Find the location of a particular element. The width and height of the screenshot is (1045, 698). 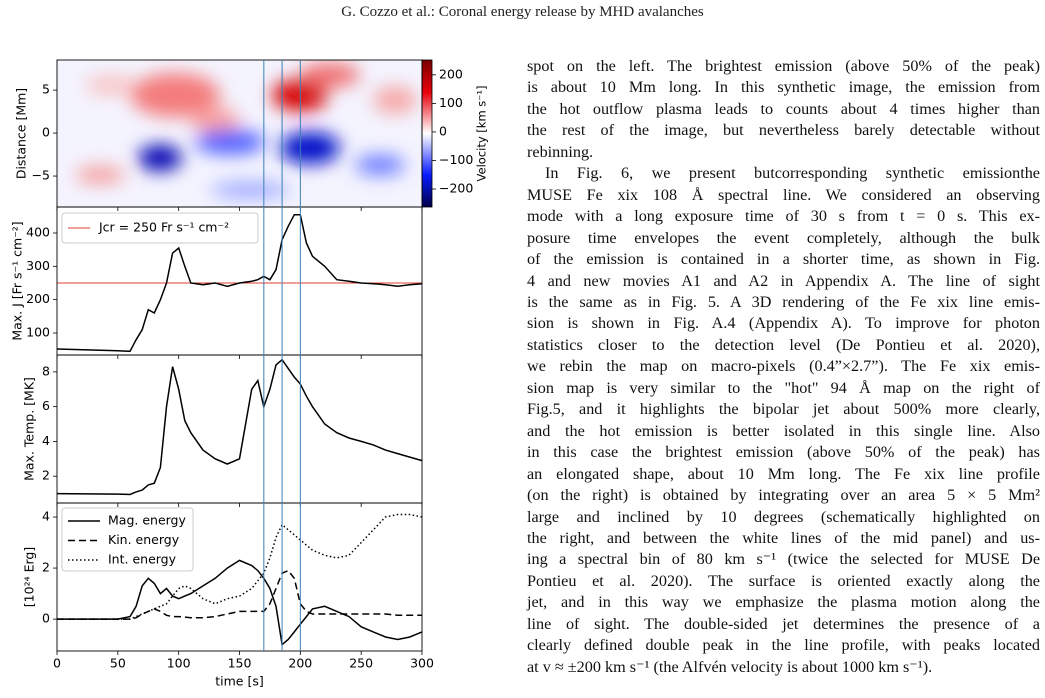

x-tick-label: 100 is located at coordinates (179, 663).